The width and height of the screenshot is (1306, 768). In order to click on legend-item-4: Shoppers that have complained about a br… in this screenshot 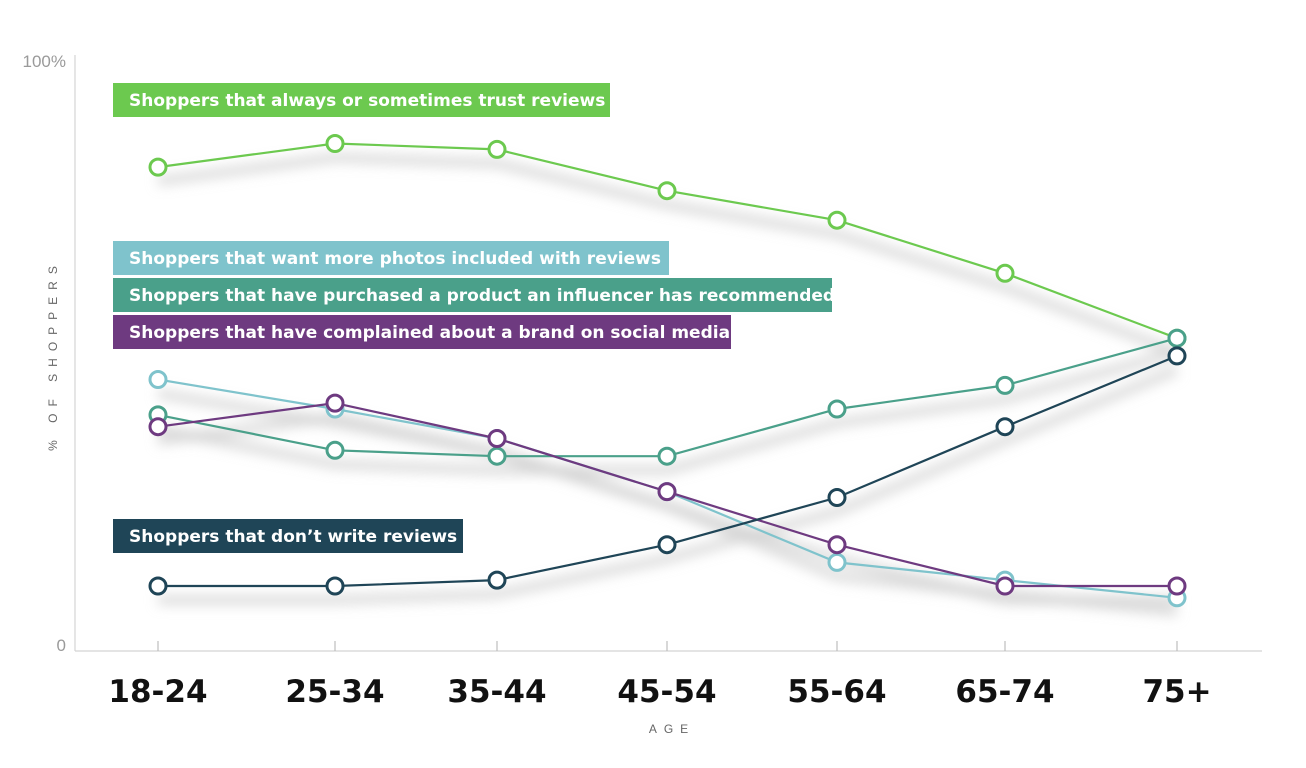, I will do `click(422, 332)`.